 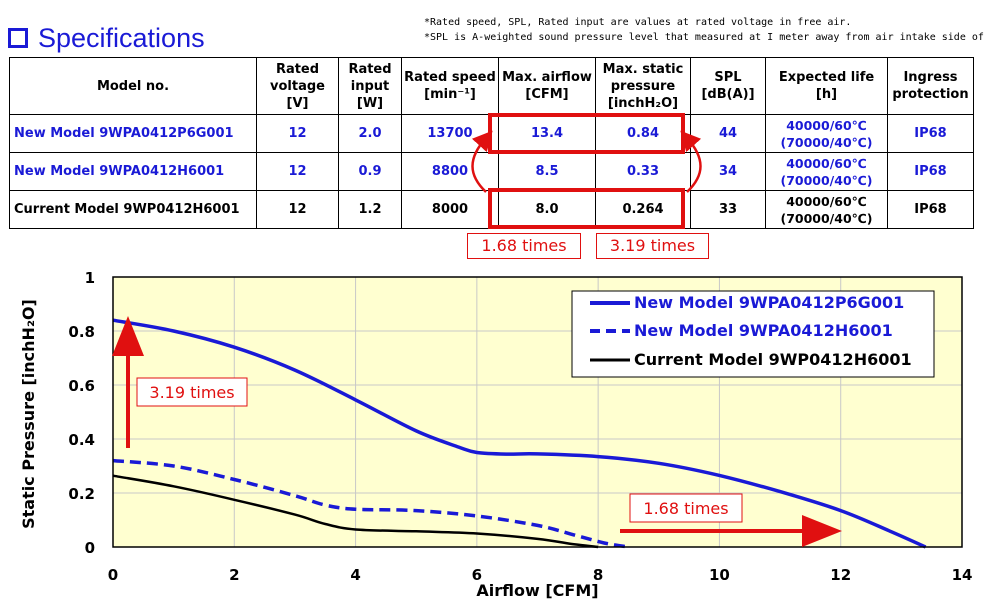 What do you see at coordinates (763, 330) in the screenshot?
I see `legend-label-h6001-new: New Model 9WPA0412H6001` at bounding box center [763, 330].